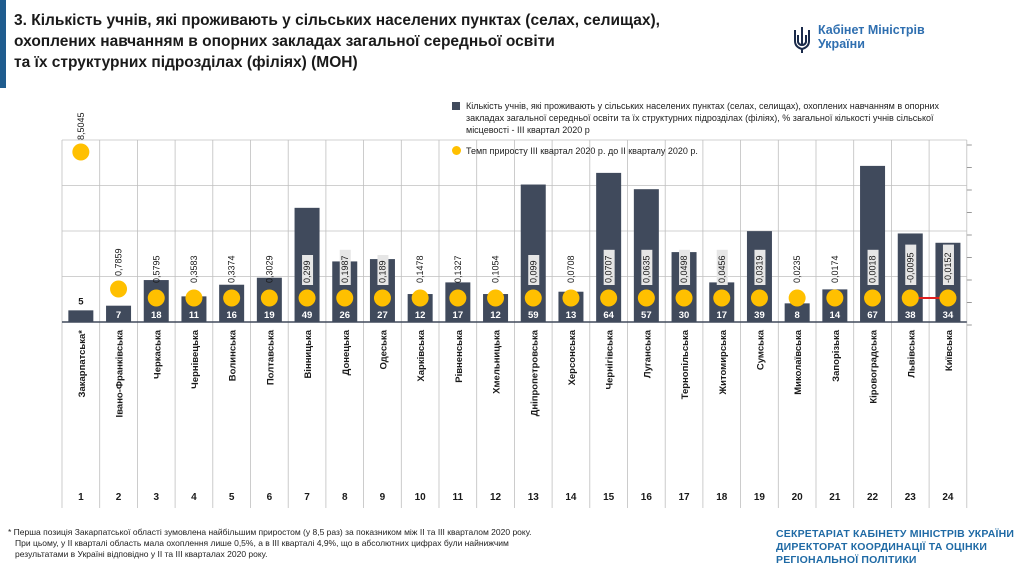  Describe the element at coordinates (270, 497) in the screenshot. I see `rank-number: 6` at that location.